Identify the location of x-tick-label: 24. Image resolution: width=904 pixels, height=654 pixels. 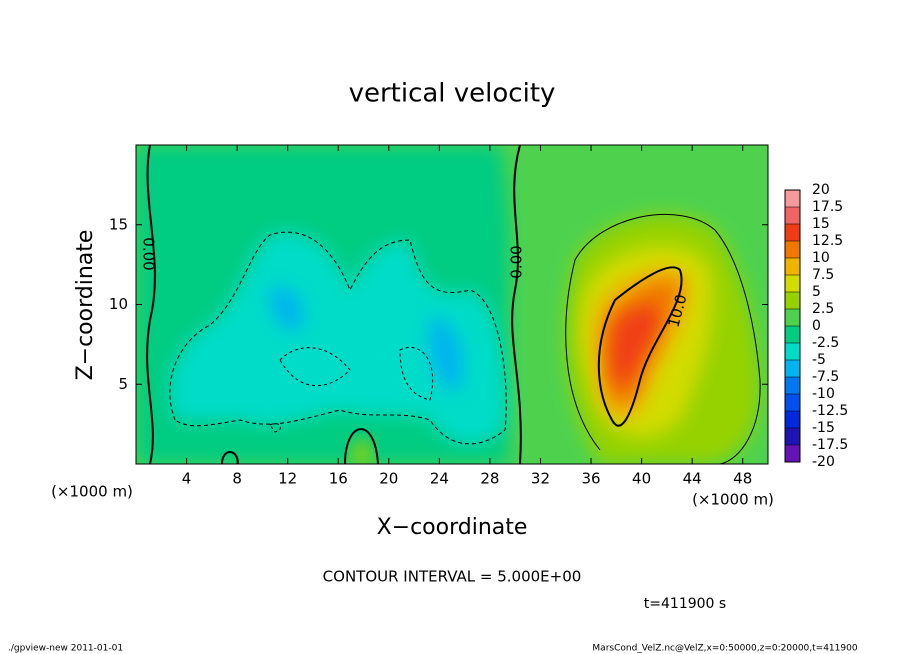
(439, 479).